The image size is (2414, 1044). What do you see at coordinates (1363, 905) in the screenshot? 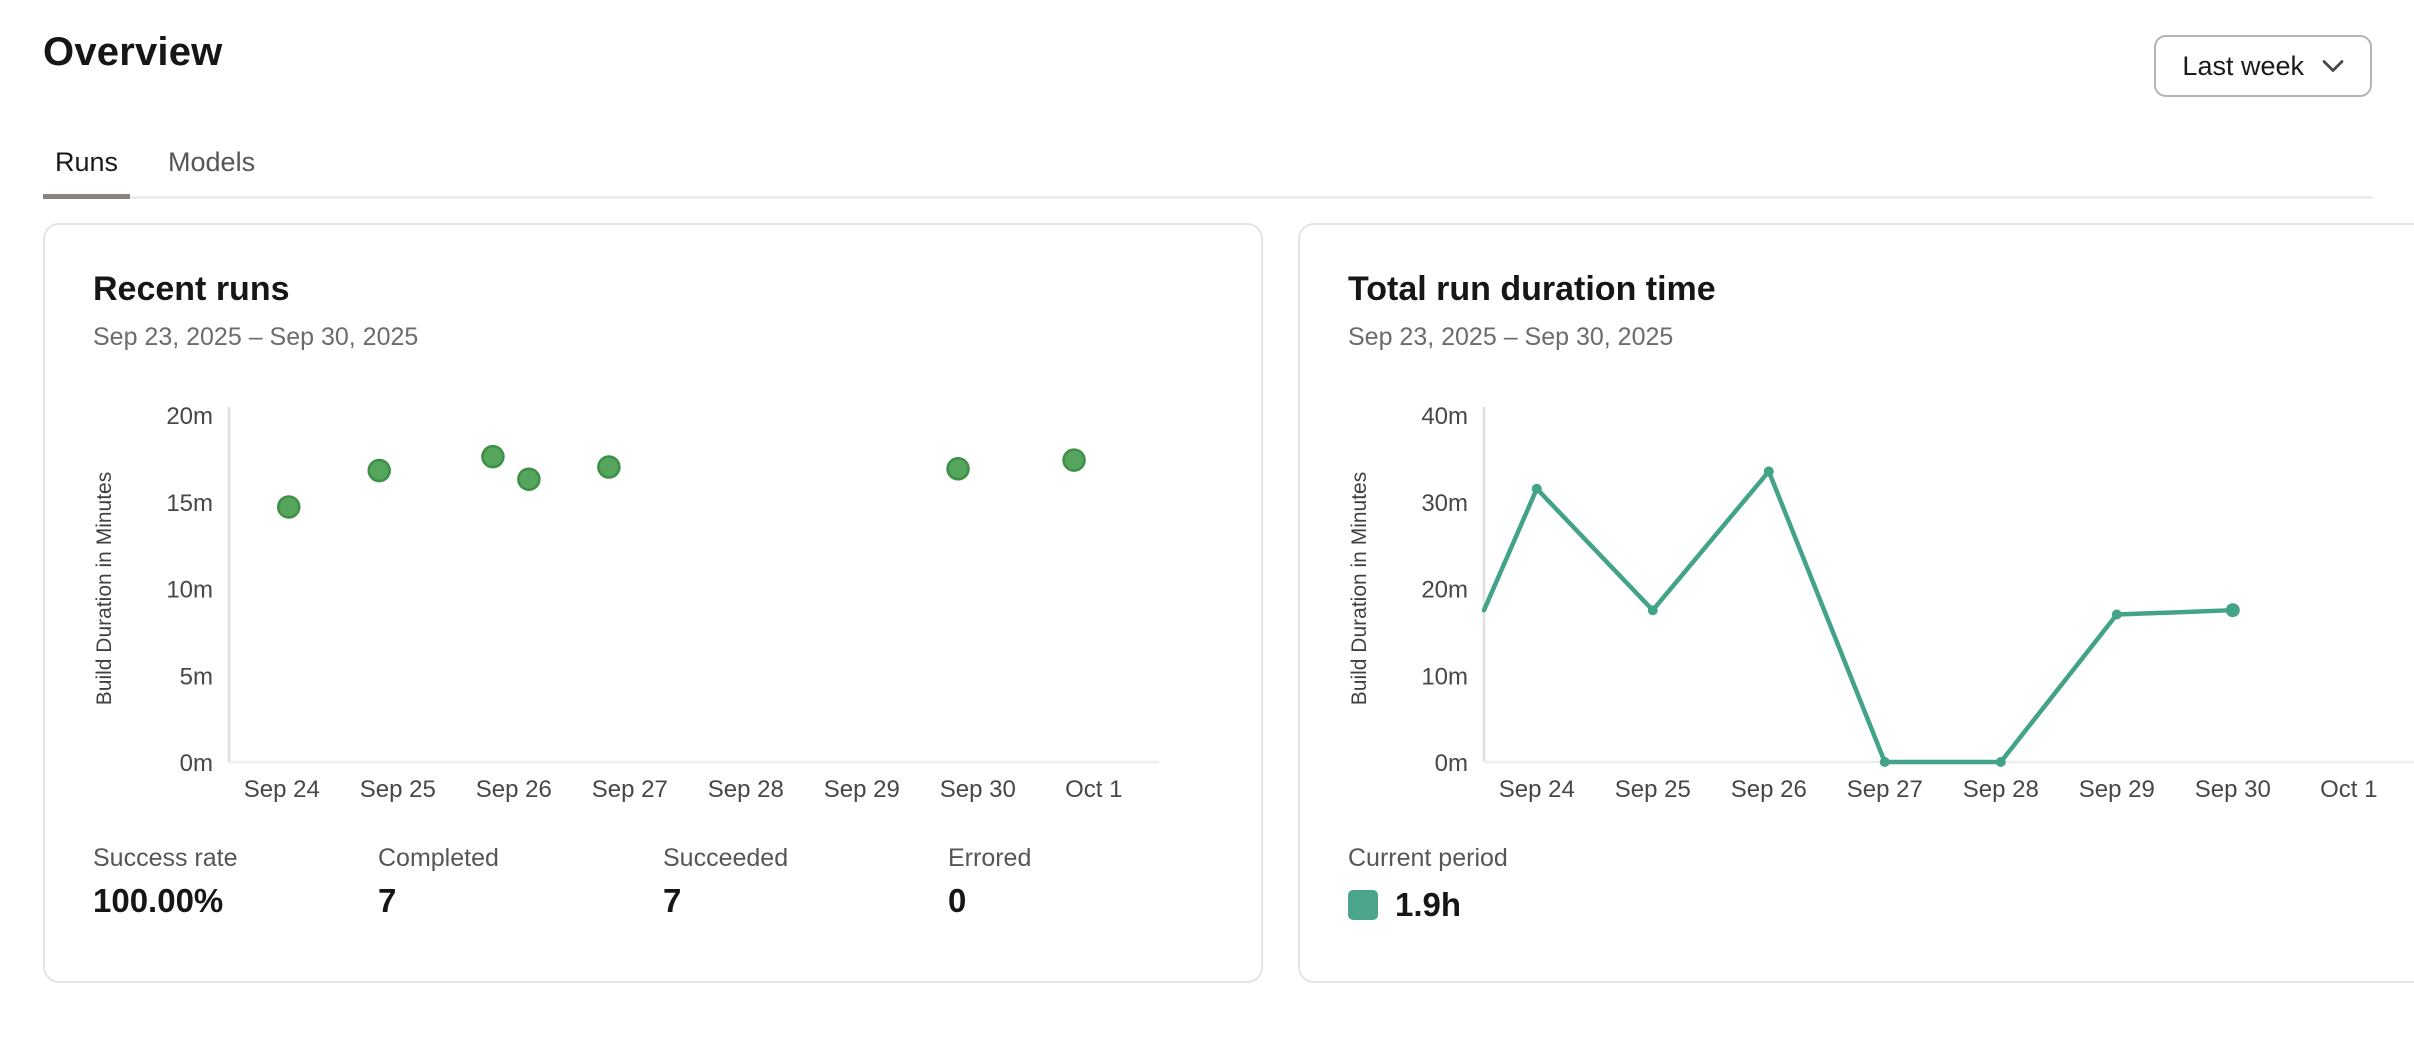
I see `current-period-swatch` at bounding box center [1363, 905].